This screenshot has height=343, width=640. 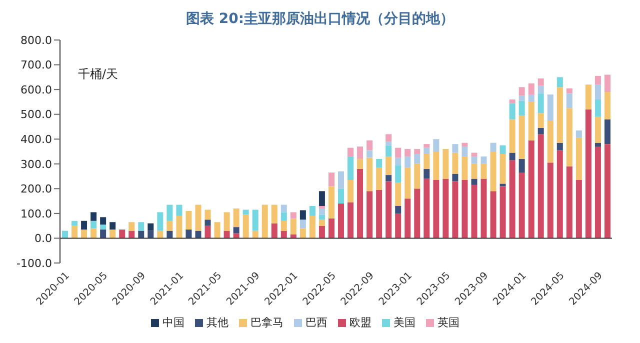 I want to click on legend-label: 英国, so click(x=449, y=322).